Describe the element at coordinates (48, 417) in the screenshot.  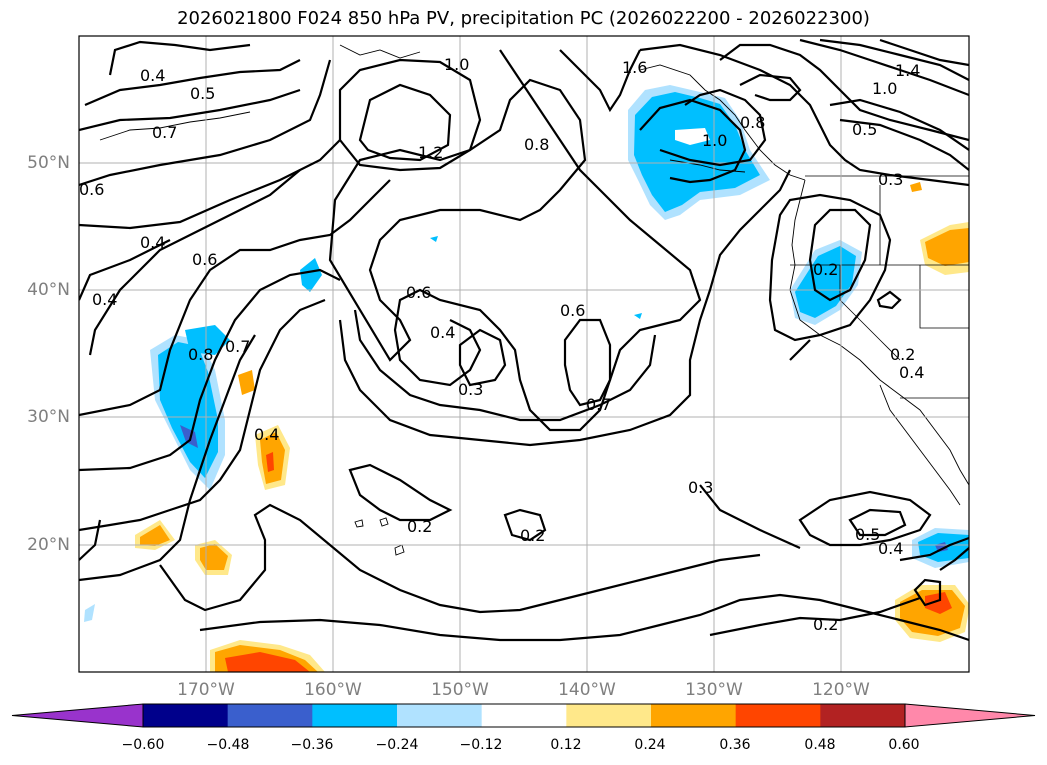
I see `lat-label-30n: 30°N` at that location.